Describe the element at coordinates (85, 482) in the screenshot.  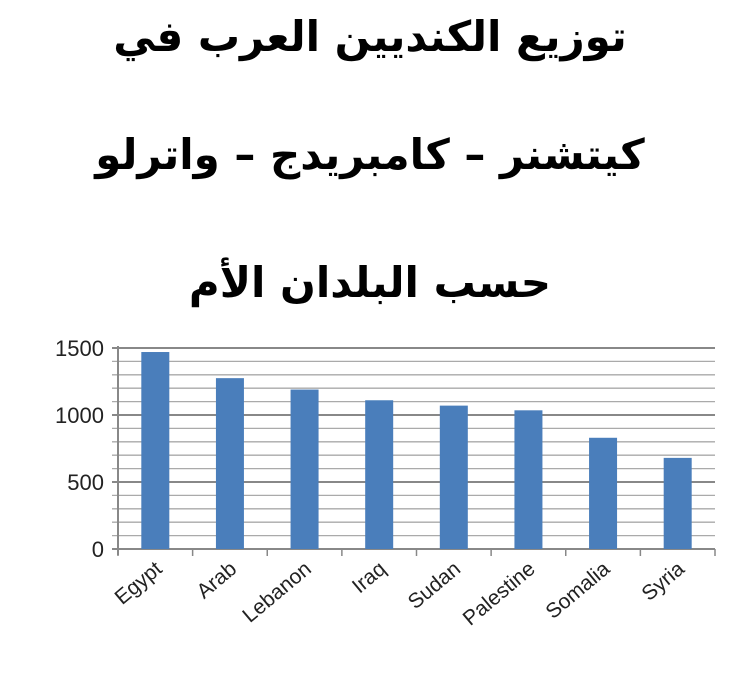
I see `y-tick-label: 500` at that location.